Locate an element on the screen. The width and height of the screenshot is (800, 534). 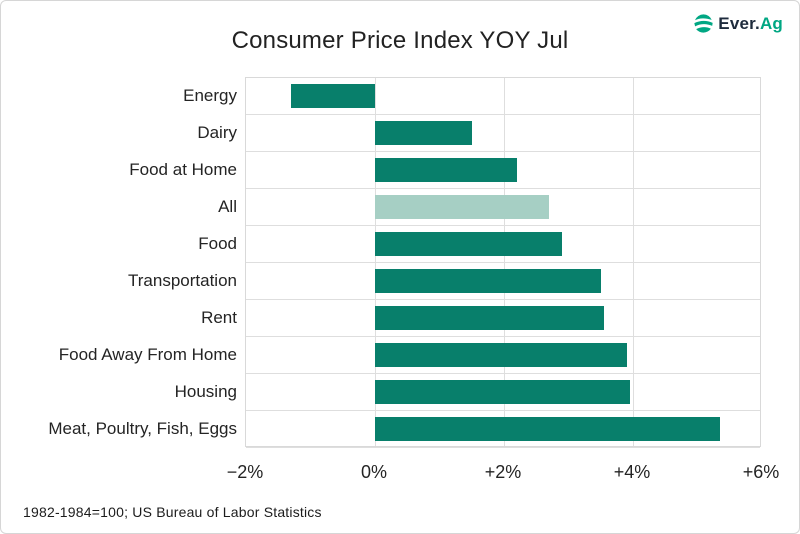
bar-food-away-from-home is located at coordinates (501, 355).